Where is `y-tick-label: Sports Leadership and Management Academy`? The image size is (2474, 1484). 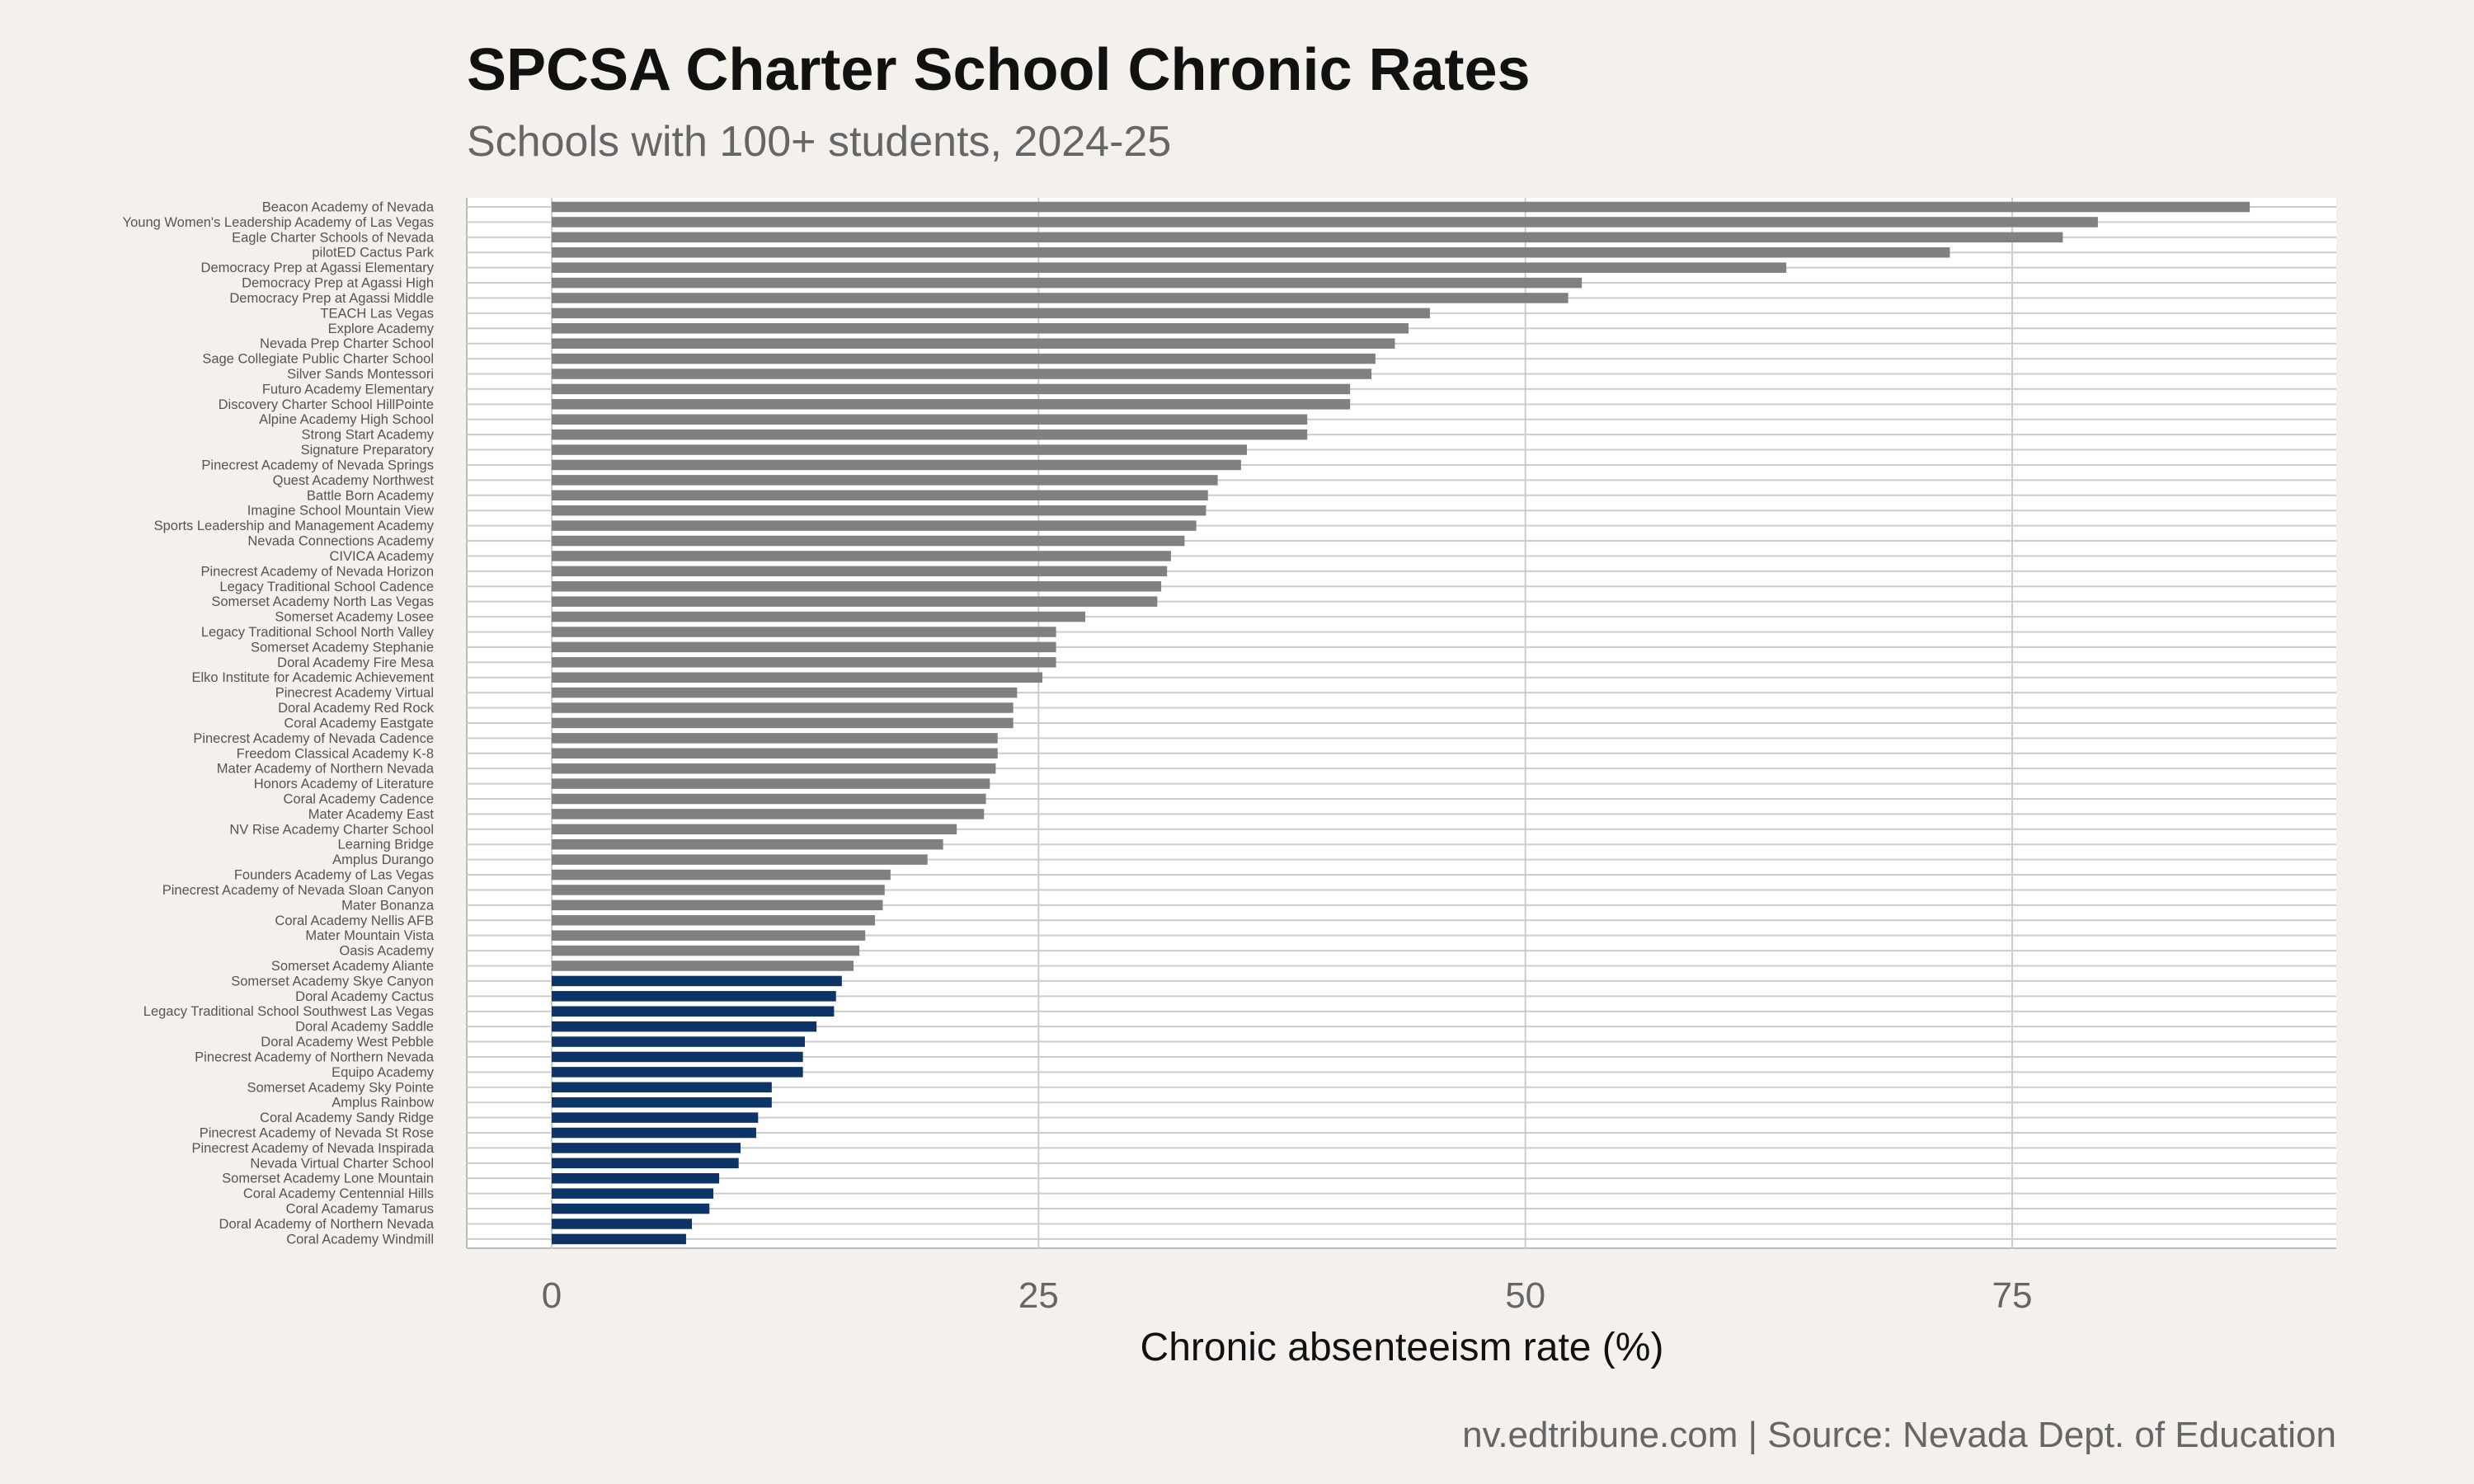 y-tick-label: Sports Leadership and Management Academy is located at coordinates (294, 526).